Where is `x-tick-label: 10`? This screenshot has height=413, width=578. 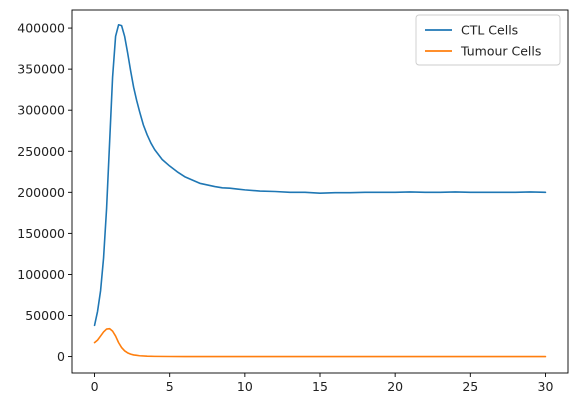
x-tick-label: 10 is located at coordinates (245, 386).